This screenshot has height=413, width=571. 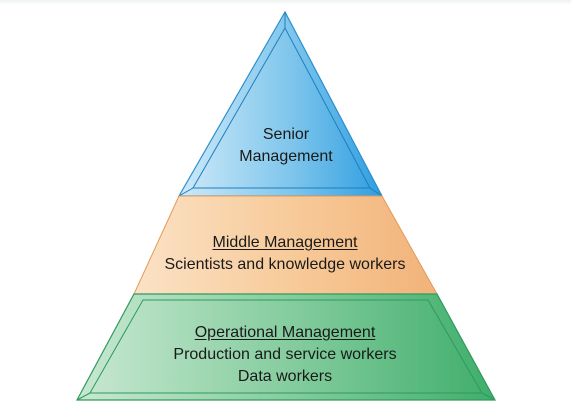 I want to click on top-edge-strip, so click(x=285, y=2).